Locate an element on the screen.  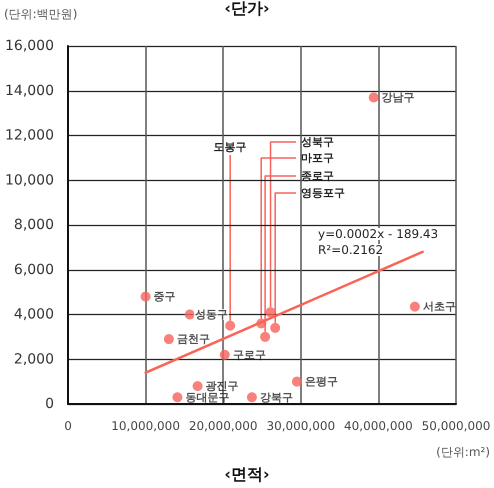
x-tick-label: 40,000,000 is located at coordinates (378, 426).